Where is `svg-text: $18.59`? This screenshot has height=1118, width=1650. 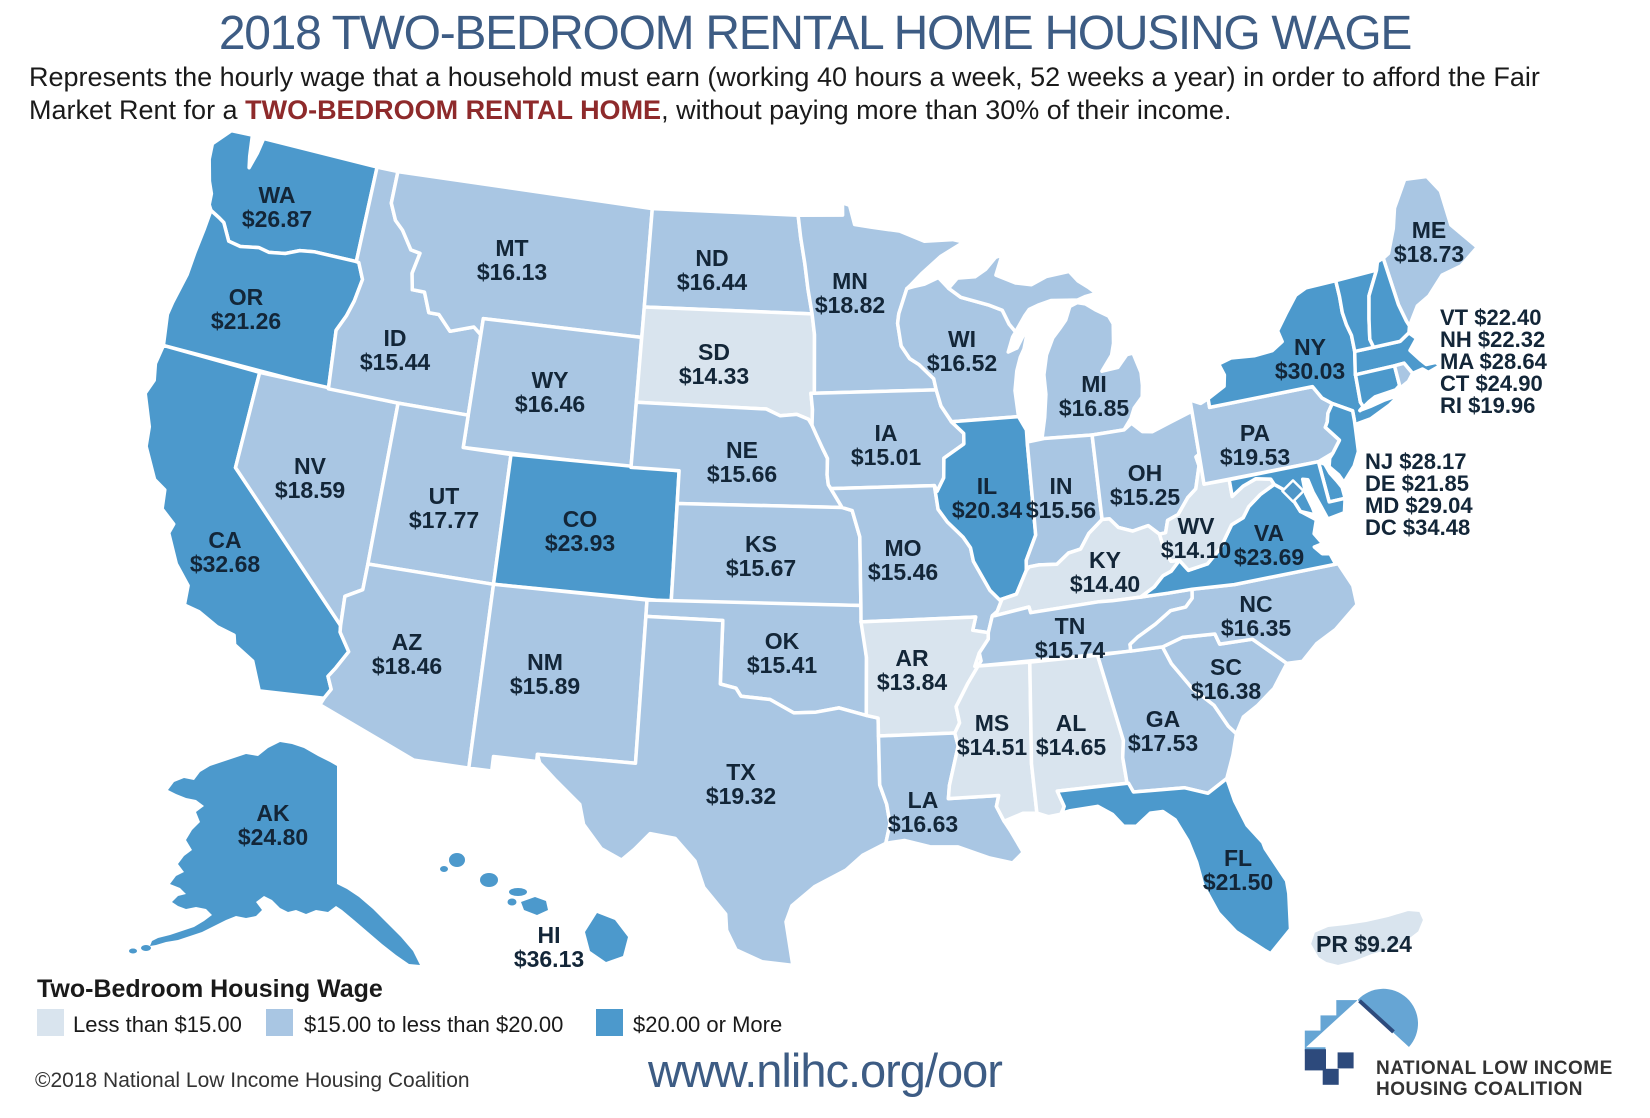
svg-text: $18.59 is located at coordinates (310, 490).